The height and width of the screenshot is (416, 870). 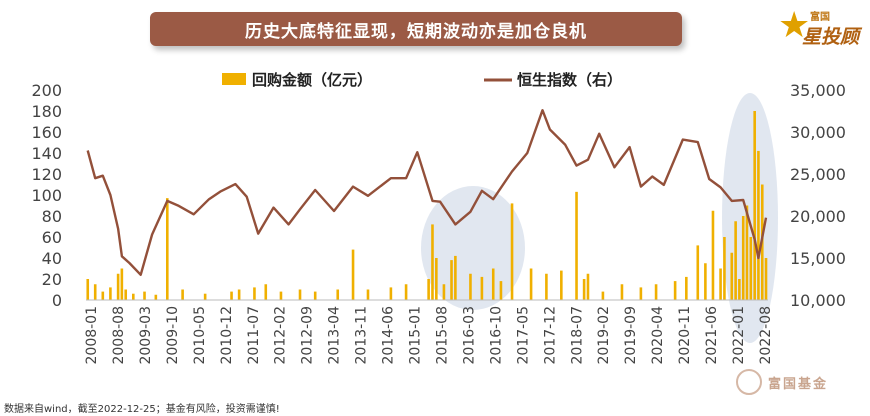 I want to click on x-tick-label: 2020-04, so click(x=658, y=335).